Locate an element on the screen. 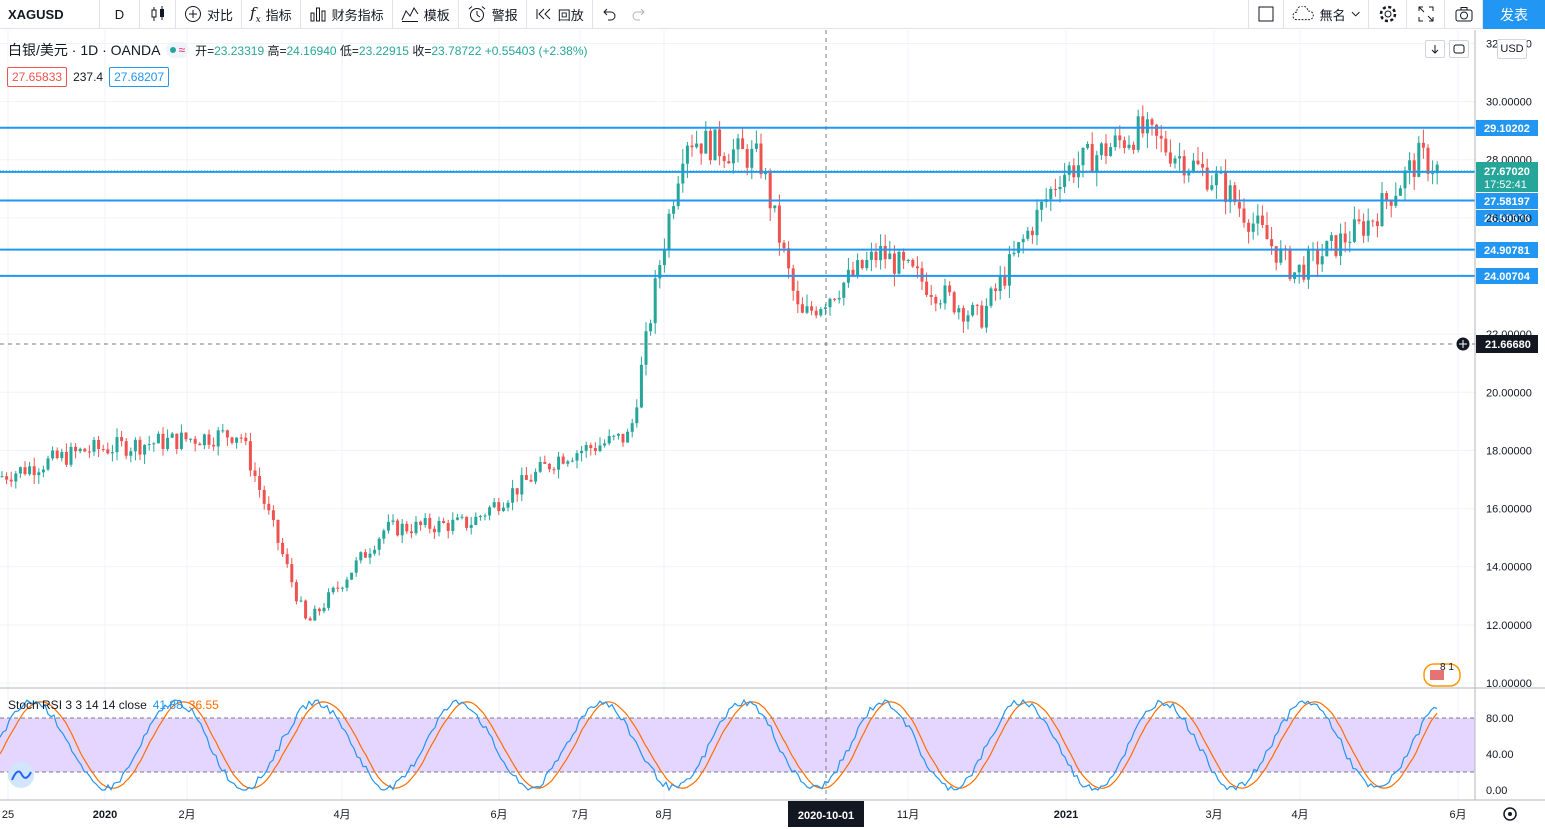  settings-corner is located at coordinates (1510, 814).